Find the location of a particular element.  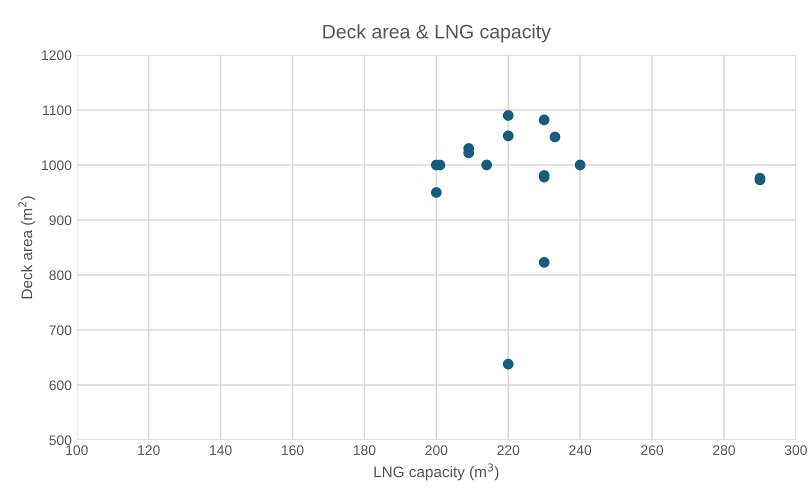

y-tick-label: 800 is located at coordinates (60, 275).